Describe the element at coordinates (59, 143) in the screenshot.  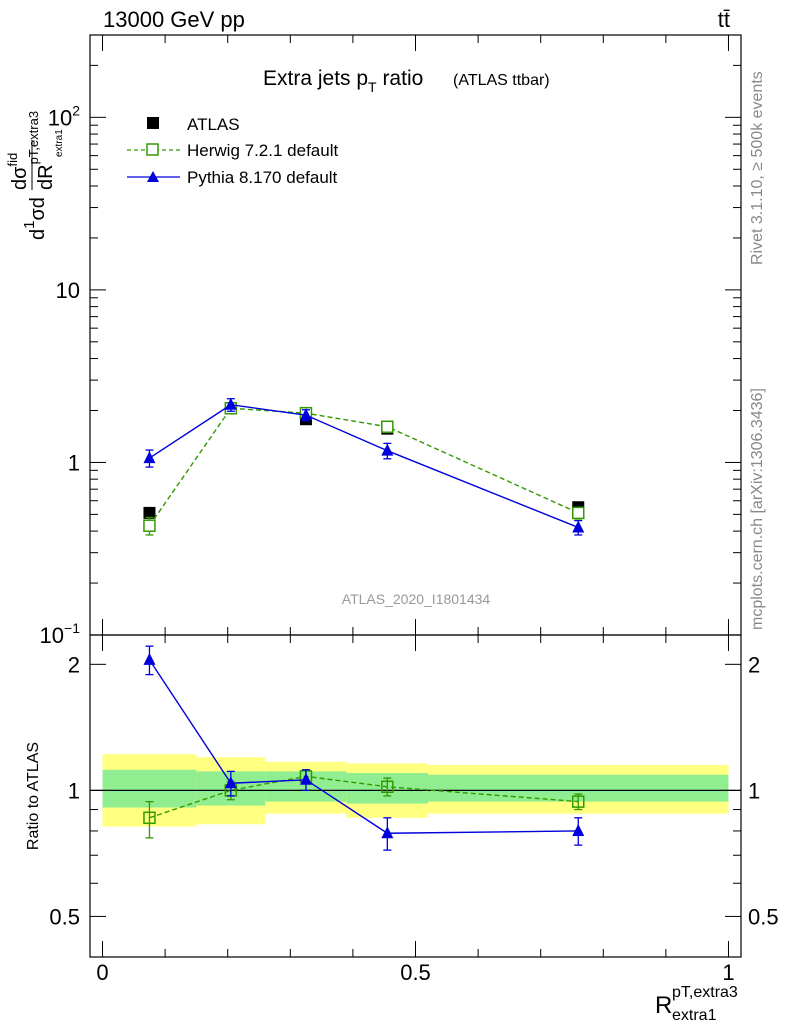
I see `ylabel-extra1: extra1` at that location.